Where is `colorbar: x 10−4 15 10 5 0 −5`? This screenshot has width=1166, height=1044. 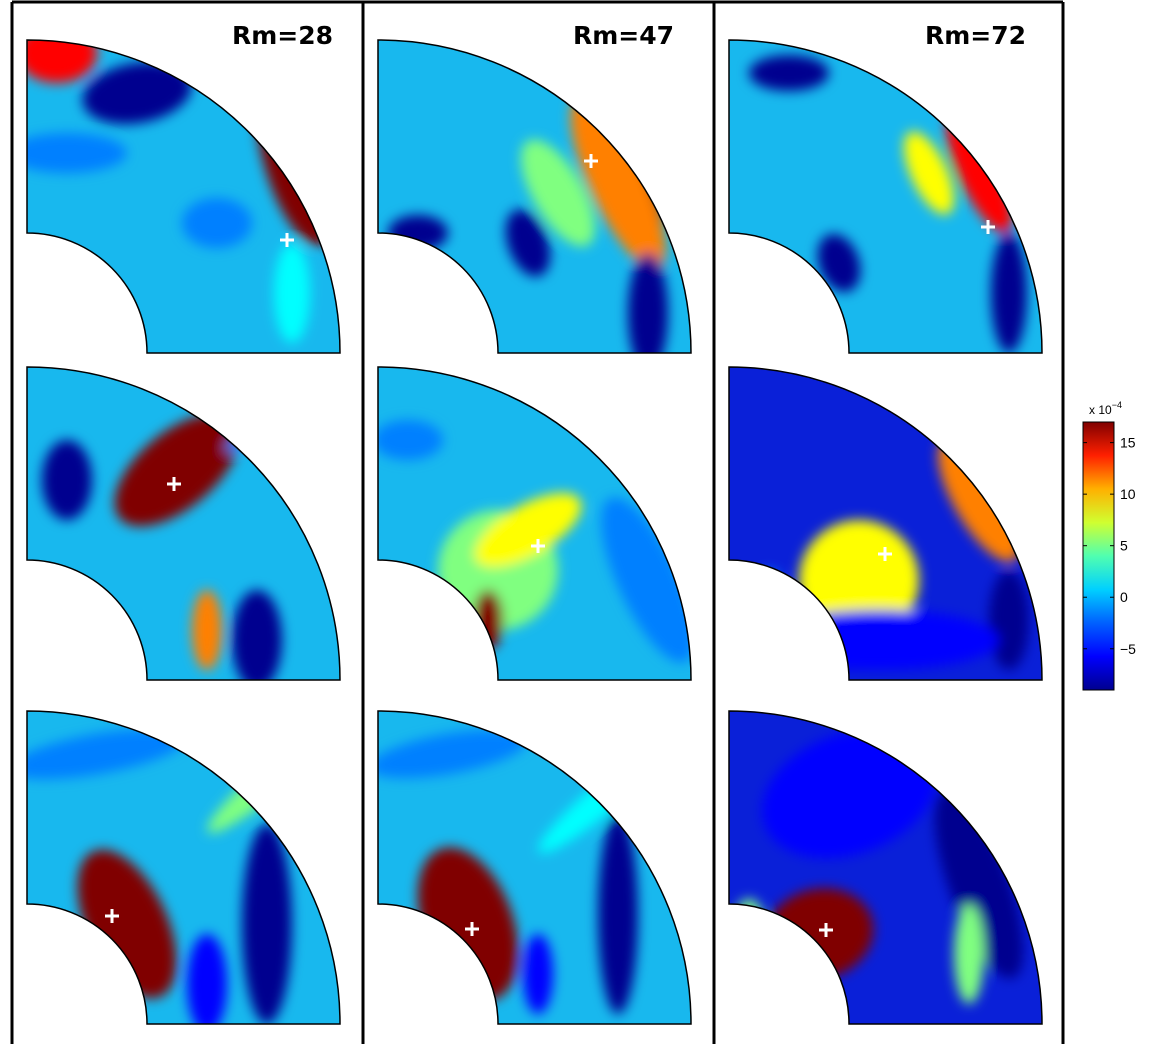
colorbar: x 10−4 15 10 5 0 −5 is located at coordinates (1109, 545).